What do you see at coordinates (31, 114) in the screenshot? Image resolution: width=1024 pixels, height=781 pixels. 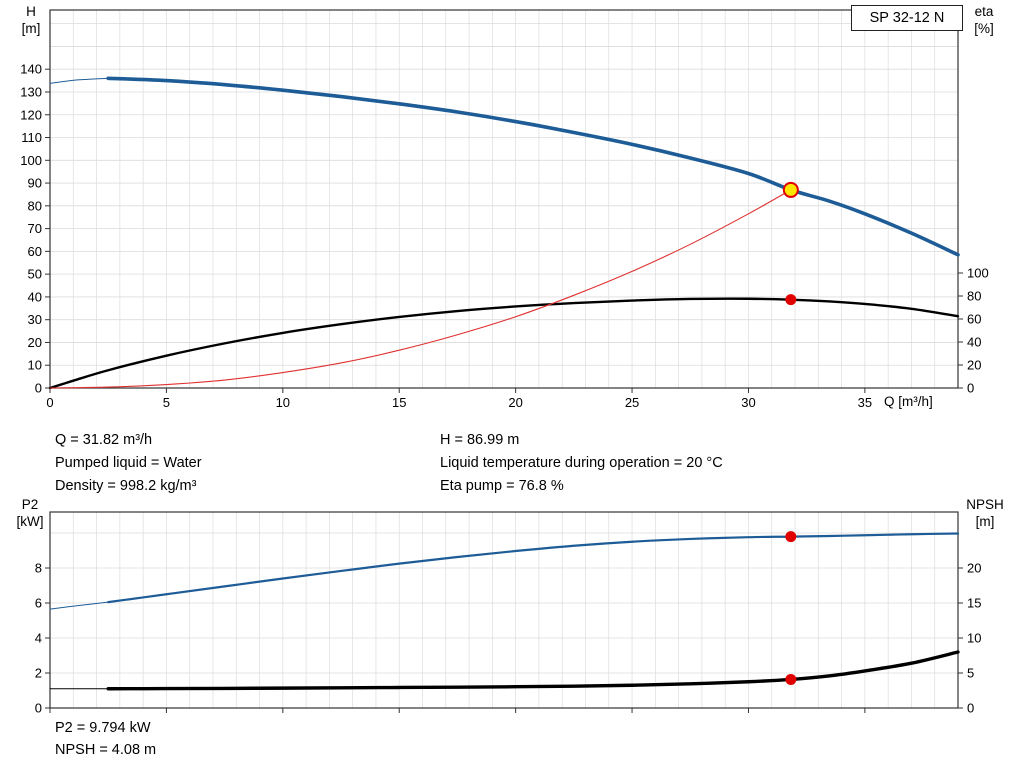 I see `y-left-tick-label: 120` at bounding box center [31, 114].